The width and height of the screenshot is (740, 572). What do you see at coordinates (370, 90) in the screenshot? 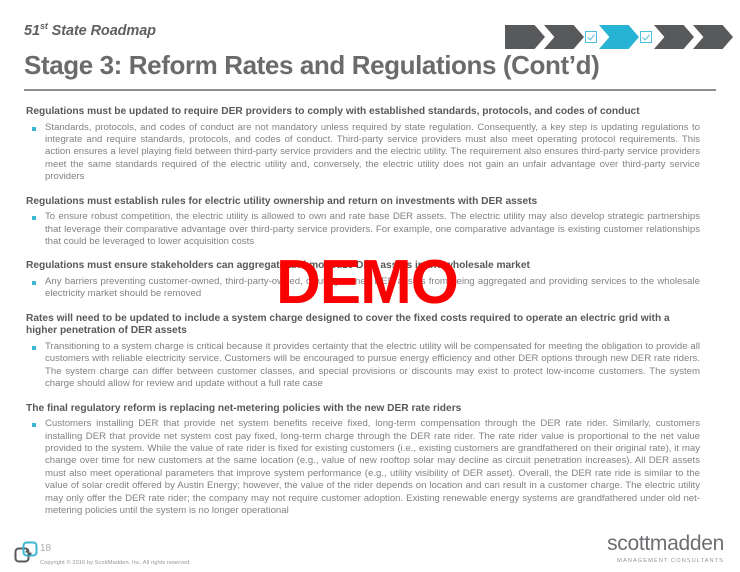
I see `title-divider` at bounding box center [370, 90].